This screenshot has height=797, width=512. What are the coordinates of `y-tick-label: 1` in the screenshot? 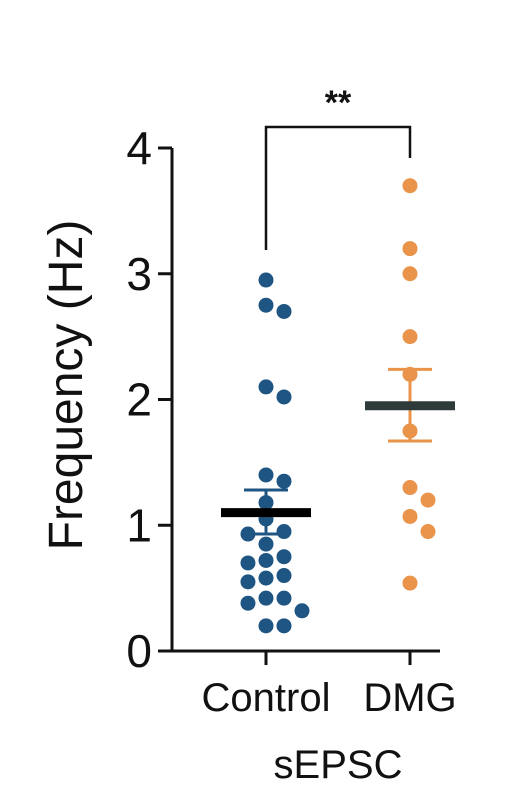 It's located at (139, 525).